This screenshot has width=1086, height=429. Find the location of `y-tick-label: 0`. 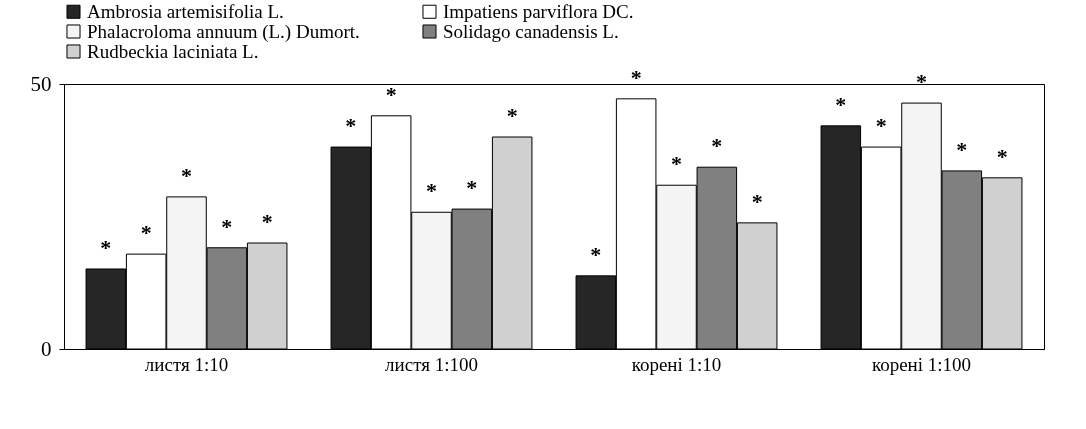

y-tick-label: 0 is located at coordinates (46, 348).